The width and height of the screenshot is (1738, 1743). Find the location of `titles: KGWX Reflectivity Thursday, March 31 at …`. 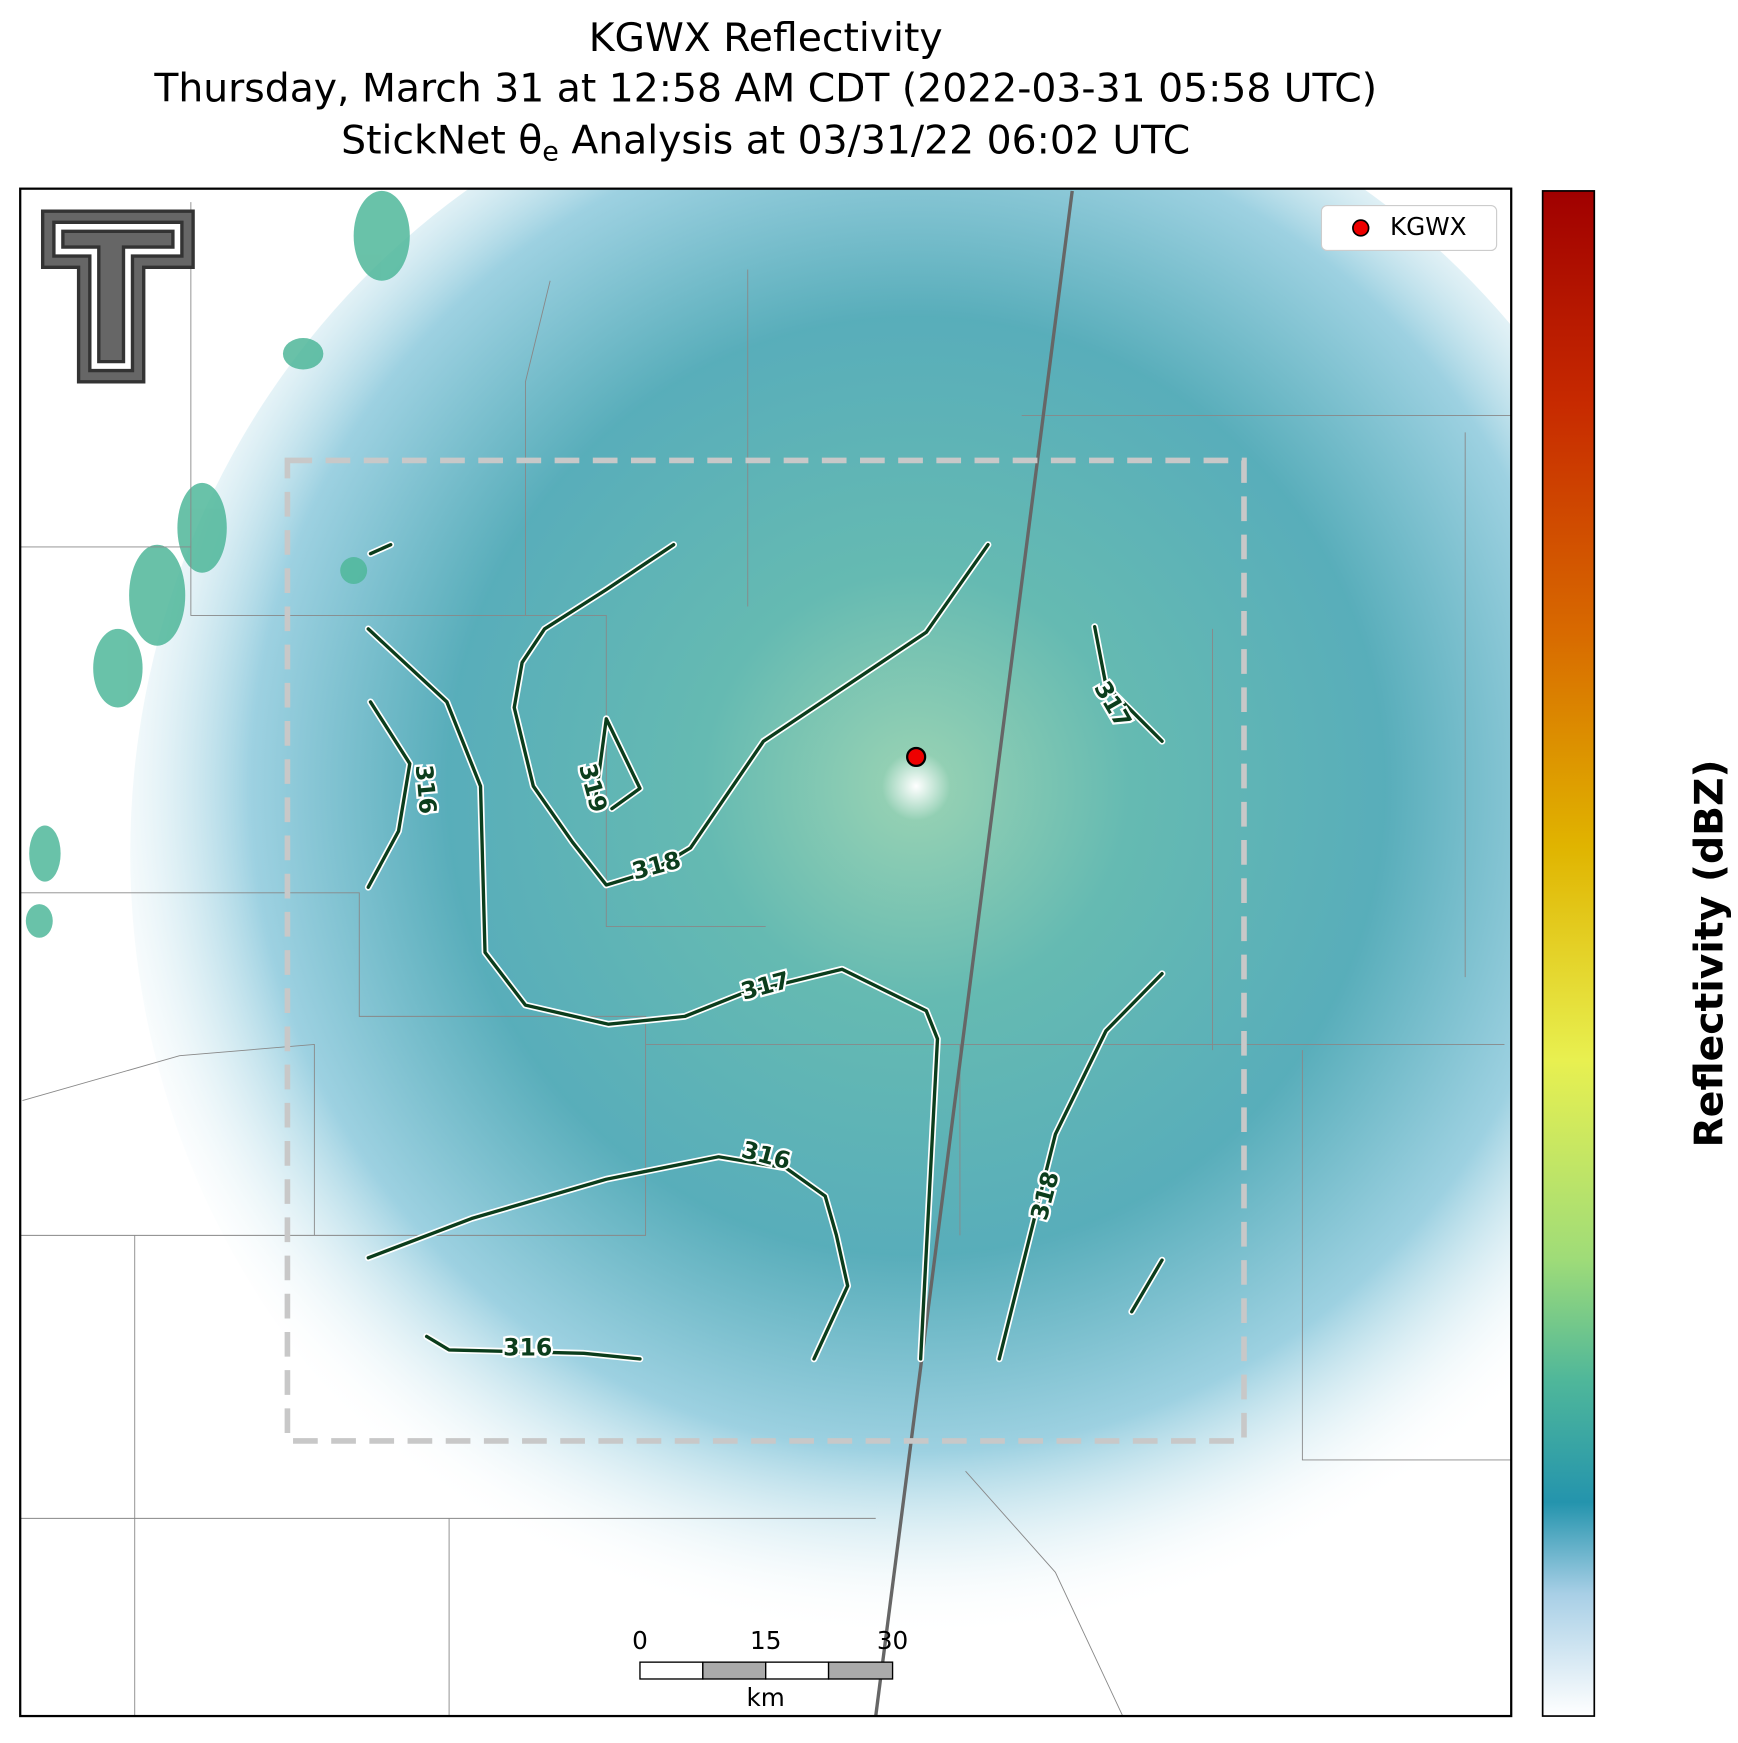

titles: KGWX Reflectivity Thursday, March 31 at … is located at coordinates (765, 91).